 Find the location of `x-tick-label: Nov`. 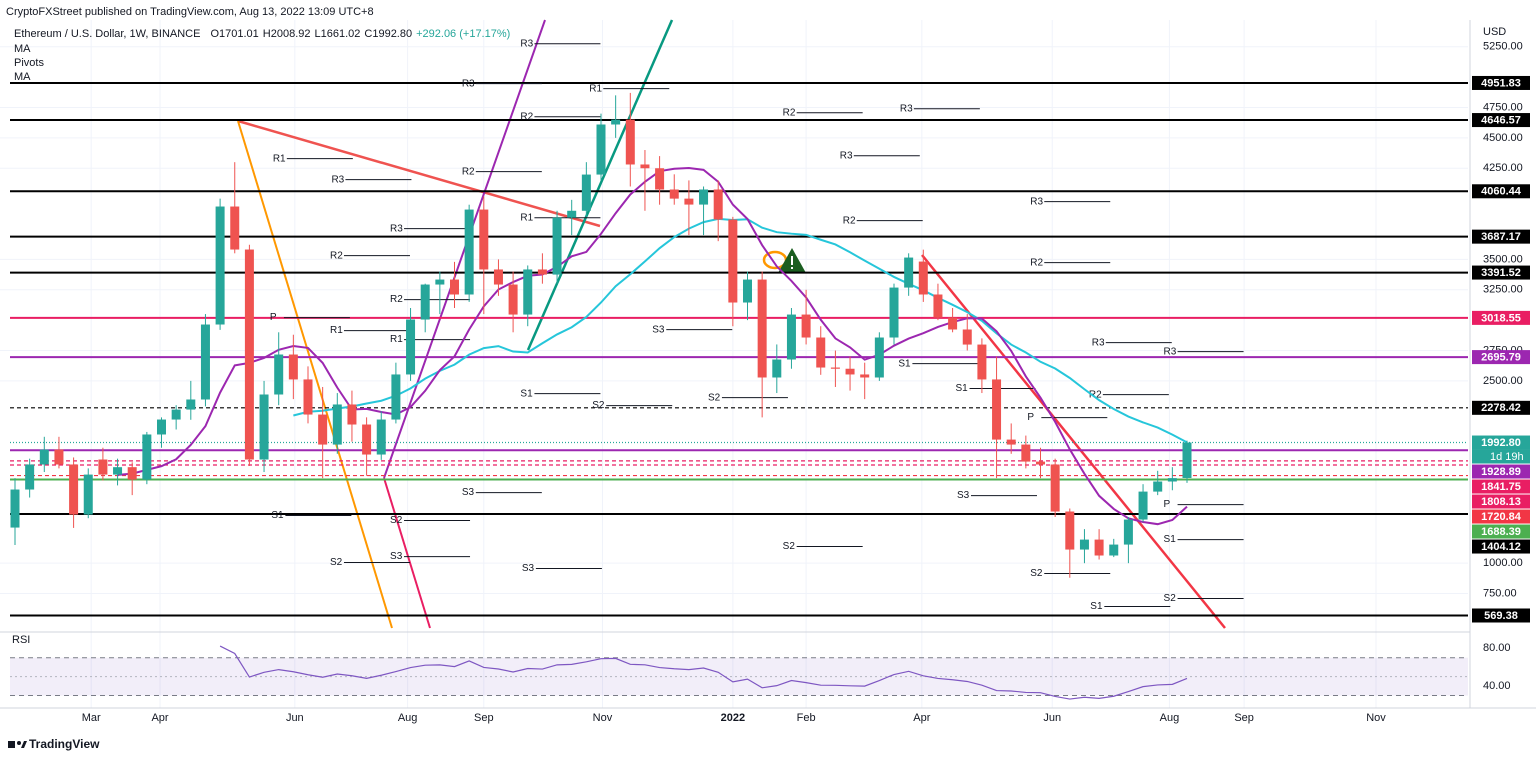

x-tick-label: Nov is located at coordinates (603, 718).